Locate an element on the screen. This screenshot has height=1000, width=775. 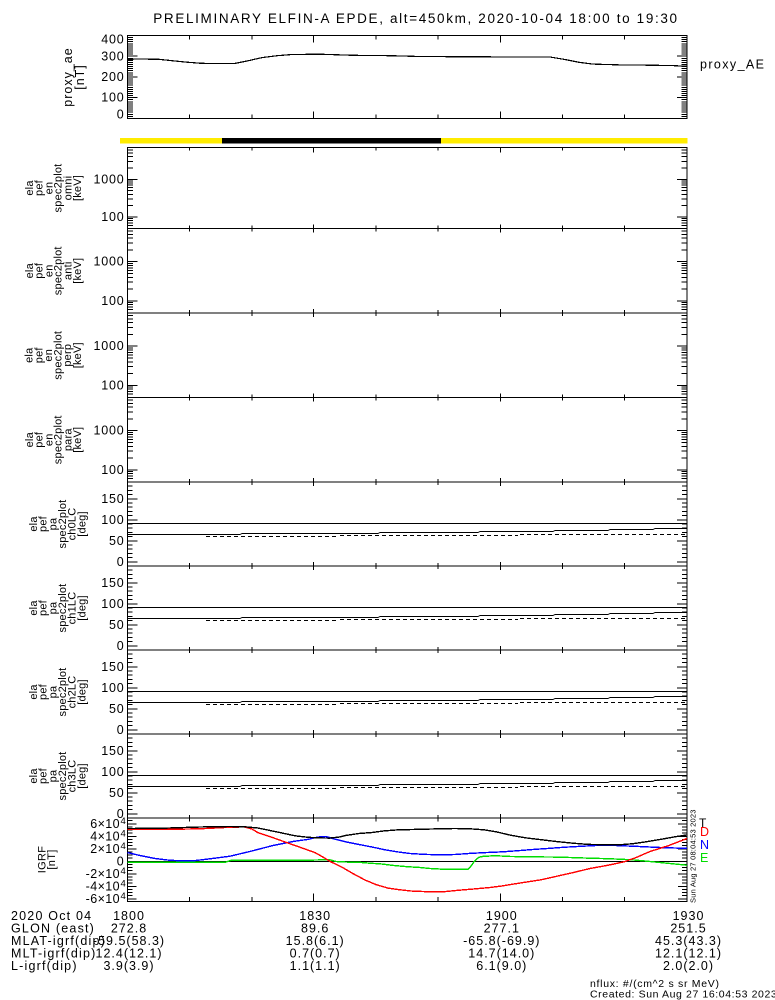
svg-text: 2.0(2.0) is located at coordinates (688, 966).